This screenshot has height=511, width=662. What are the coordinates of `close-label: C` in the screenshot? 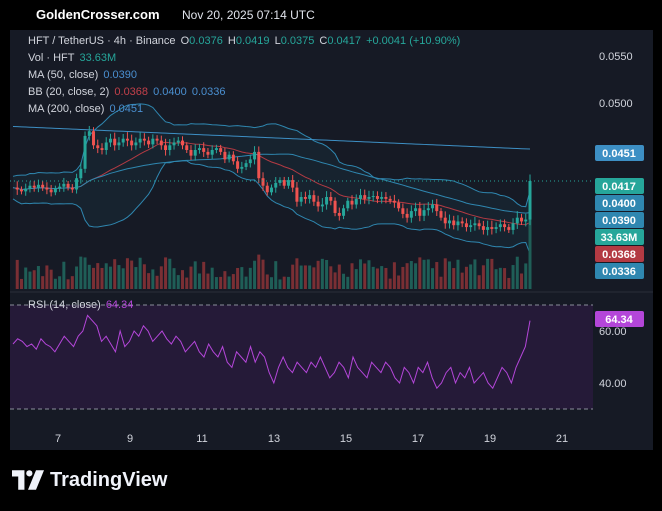 It's located at (323, 41).